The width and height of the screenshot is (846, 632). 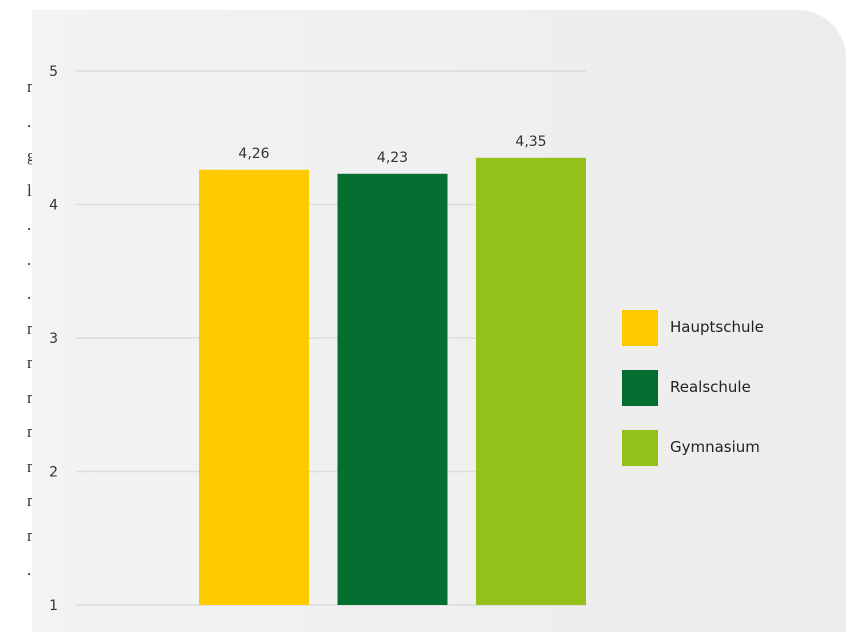 I want to click on bar-value-label: 4,26, so click(x=253, y=154).